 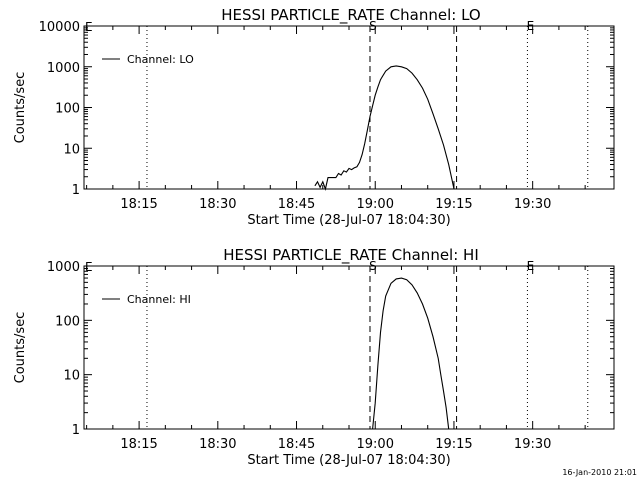 I want to click on legend-label: Channel: HI, so click(x=159, y=299).